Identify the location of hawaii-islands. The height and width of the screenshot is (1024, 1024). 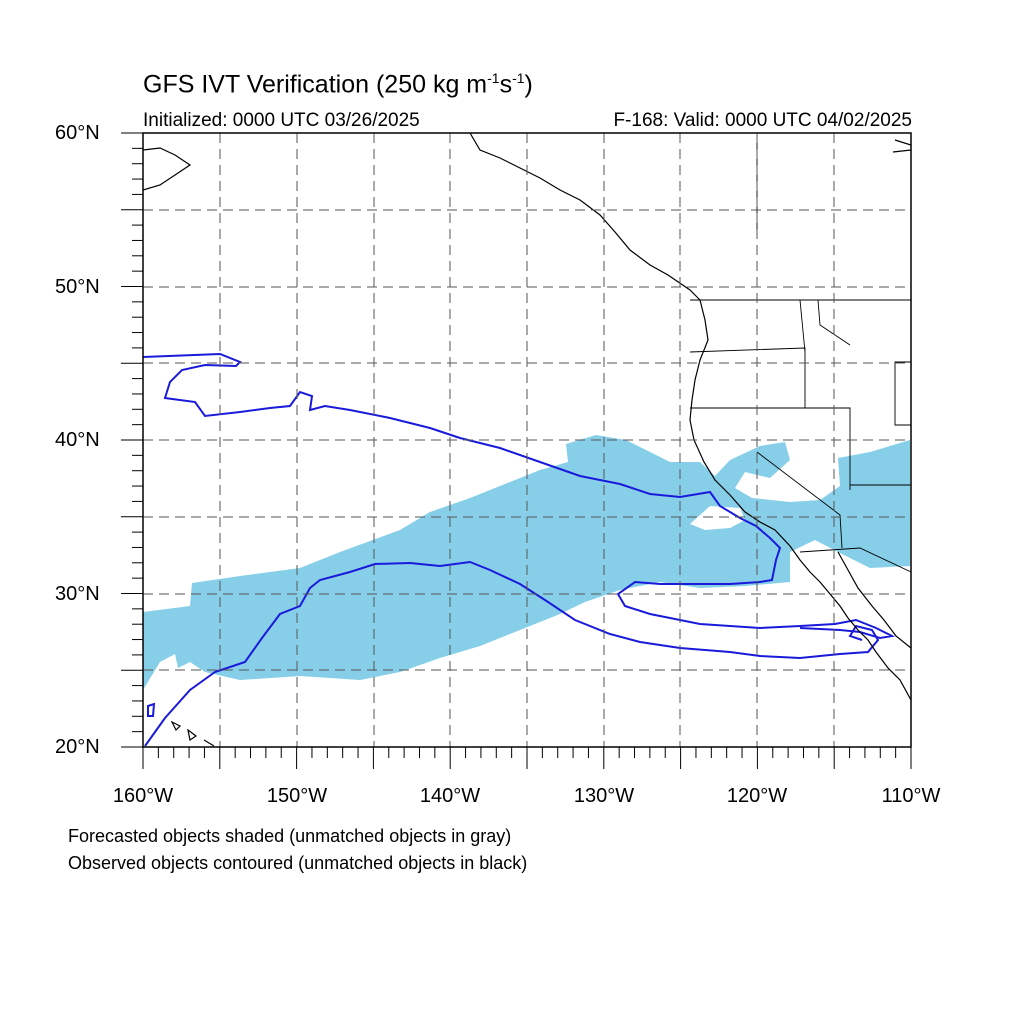
(192, 733).